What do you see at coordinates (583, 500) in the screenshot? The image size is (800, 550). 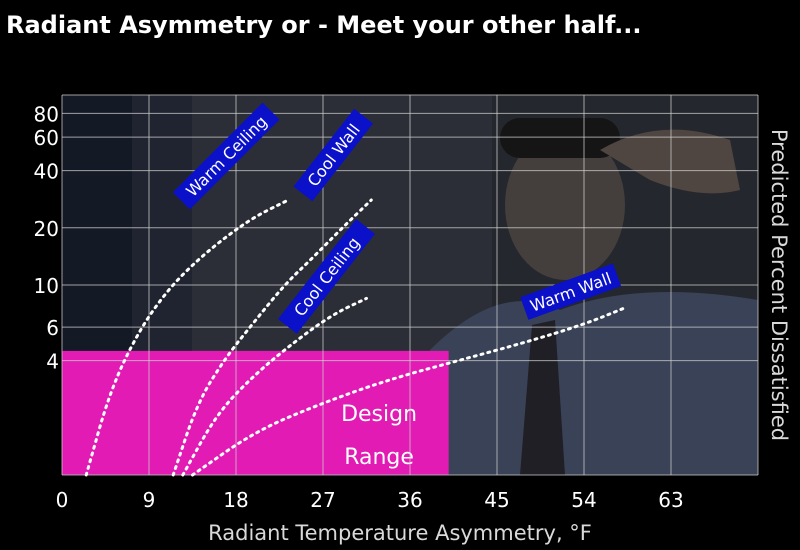 I see `x-tick-label: 54` at bounding box center [583, 500].